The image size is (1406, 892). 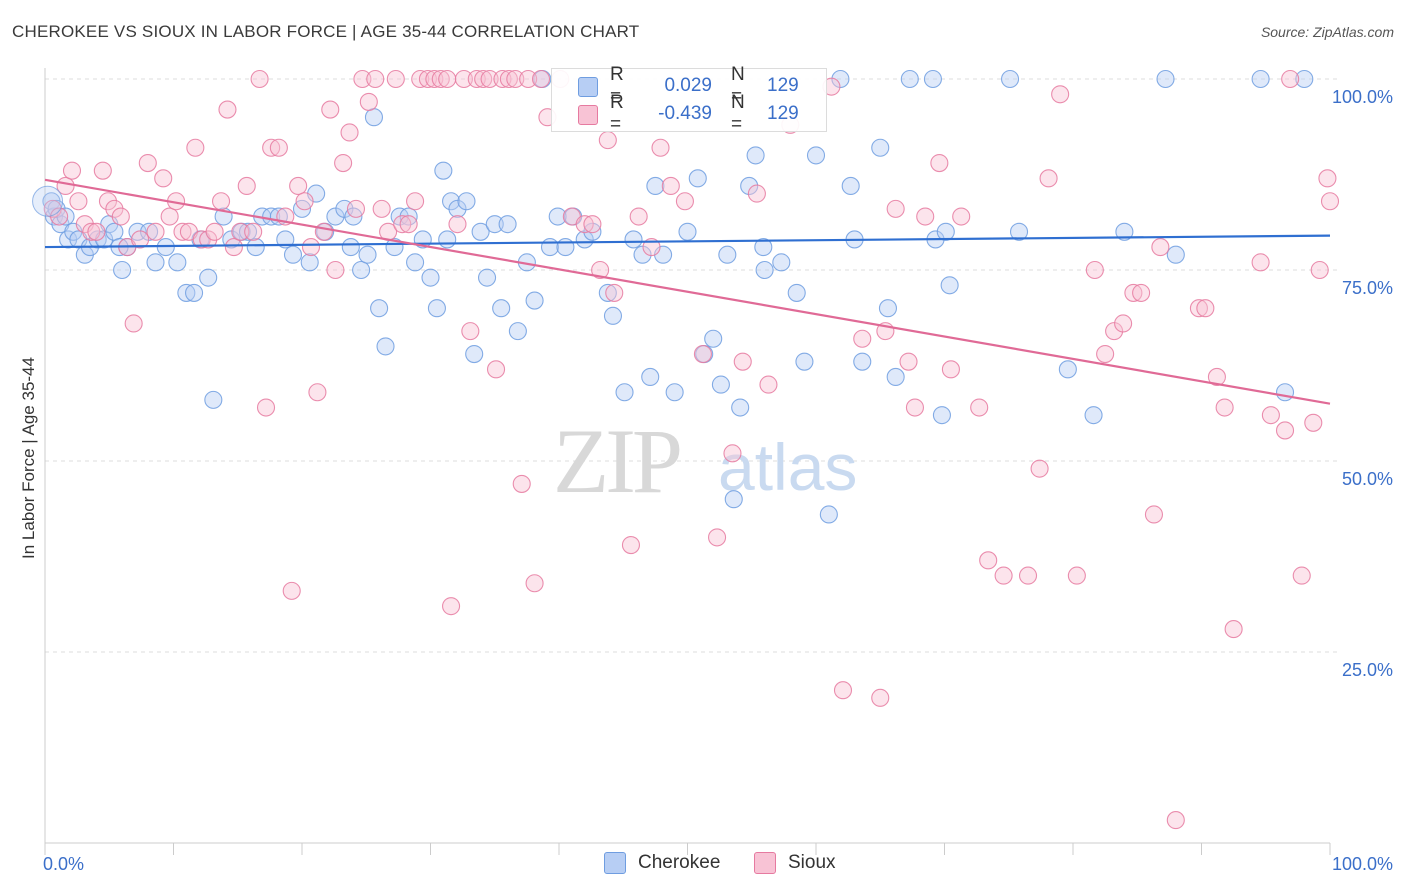 What do you see at coordinates (662, 863) in the screenshot?
I see `legend-item-cherokee: Cherokee` at bounding box center [662, 863].